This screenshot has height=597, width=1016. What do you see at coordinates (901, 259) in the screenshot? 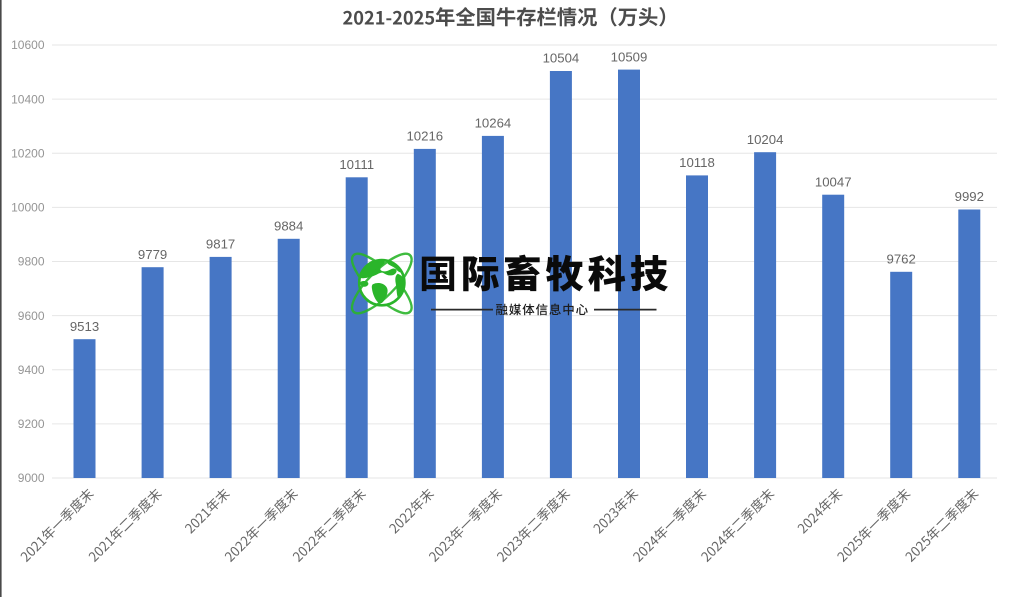
I see `svg-text: 9762` at bounding box center [901, 259].